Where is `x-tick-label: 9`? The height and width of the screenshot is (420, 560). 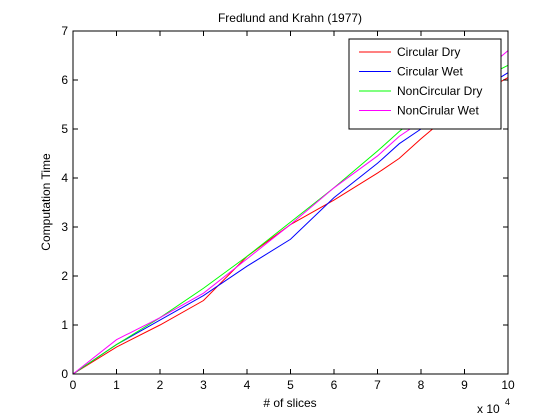
x-tick-label: 9 is located at coordinates (464, 385).